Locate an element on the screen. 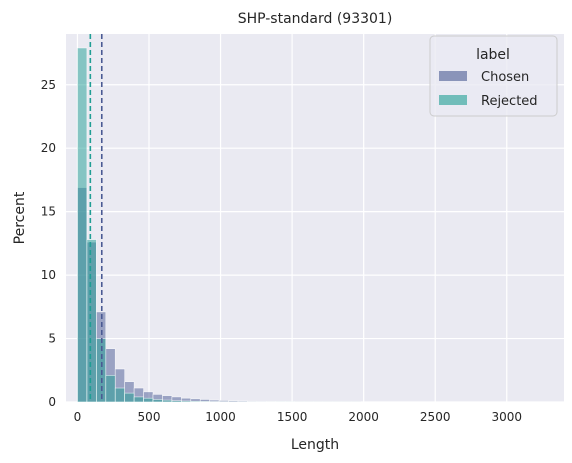  x-tick-label: 3000 is located at coordinates (506, 417).